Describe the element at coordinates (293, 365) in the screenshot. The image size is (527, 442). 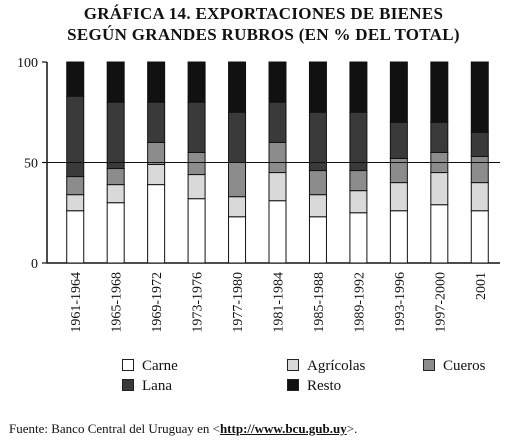
I see `legend-swatch-agricolas` at that location.